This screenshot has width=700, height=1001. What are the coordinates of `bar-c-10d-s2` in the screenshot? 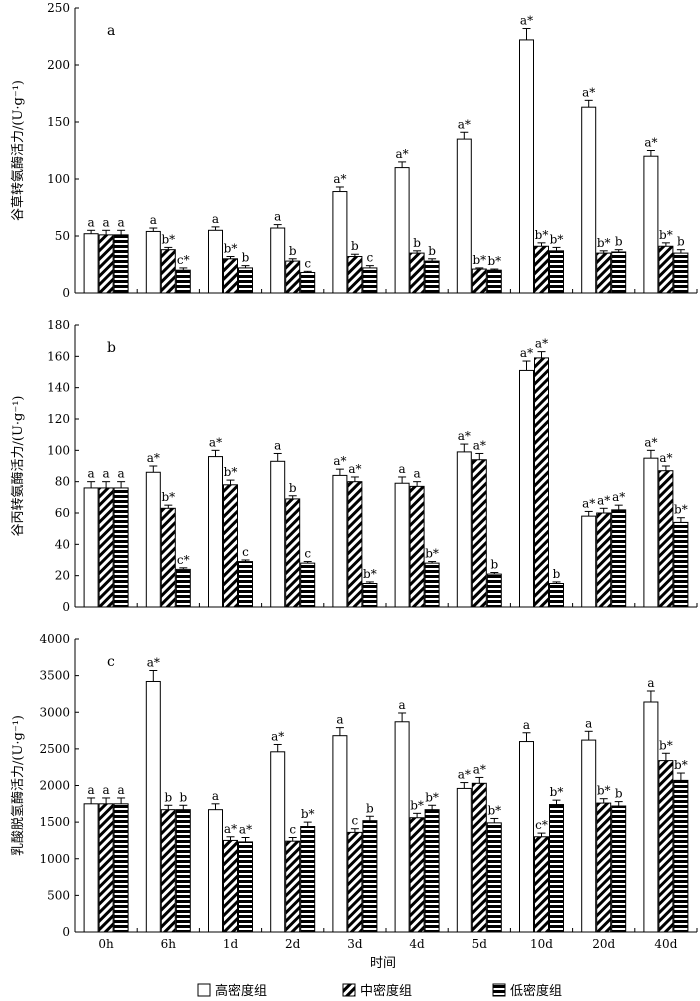 It's located at (556, 868).